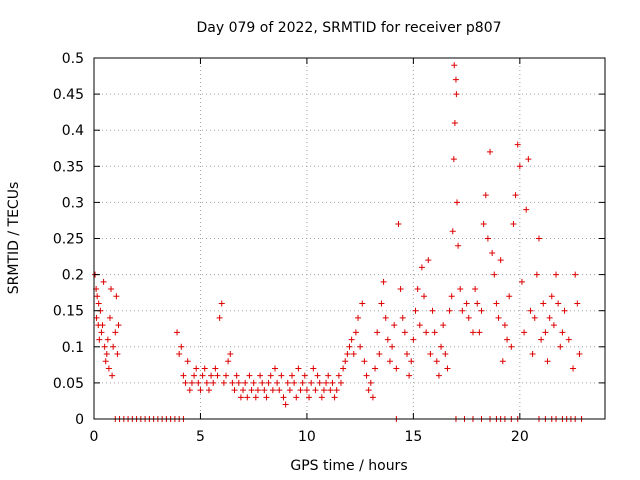  What do you see at coordinates (94, 437) in the screenshot?
I see `x-tick-label: 0` at bounding box center [94, 437].